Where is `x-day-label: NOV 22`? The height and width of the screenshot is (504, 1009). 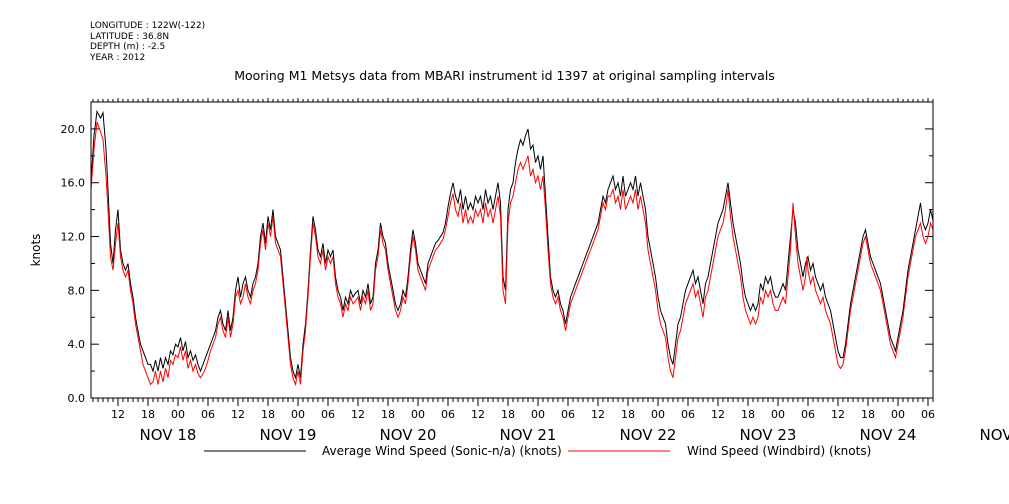
x-day-label: NOV 22 is located at coordinates (648, 435).